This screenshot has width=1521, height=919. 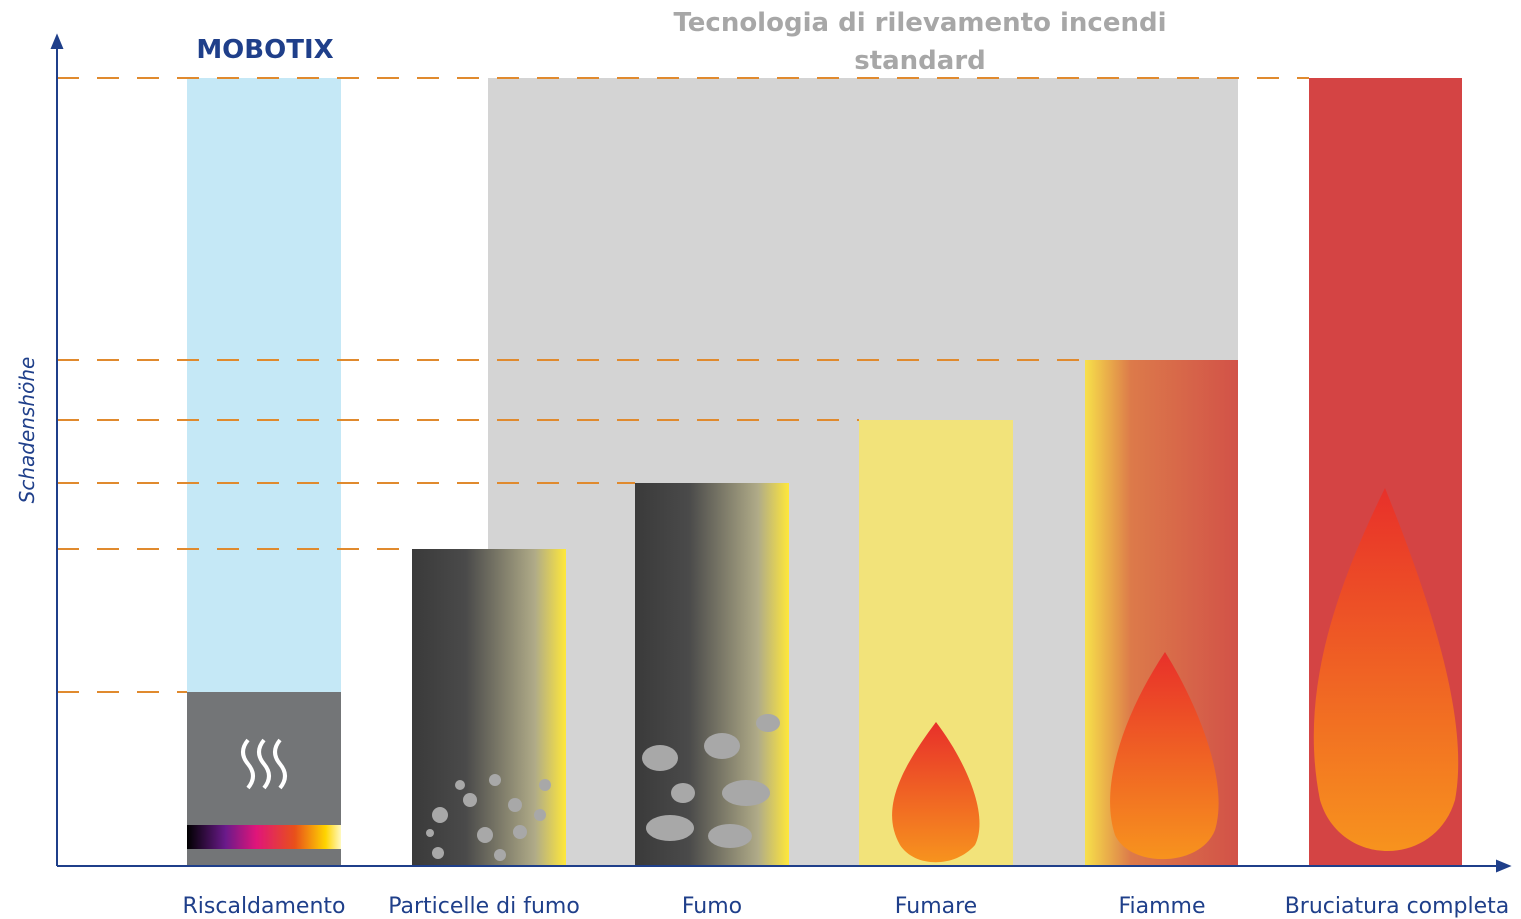 I want to click on y-axis-label: Schadenshöhe, so click(x=27, y=430).